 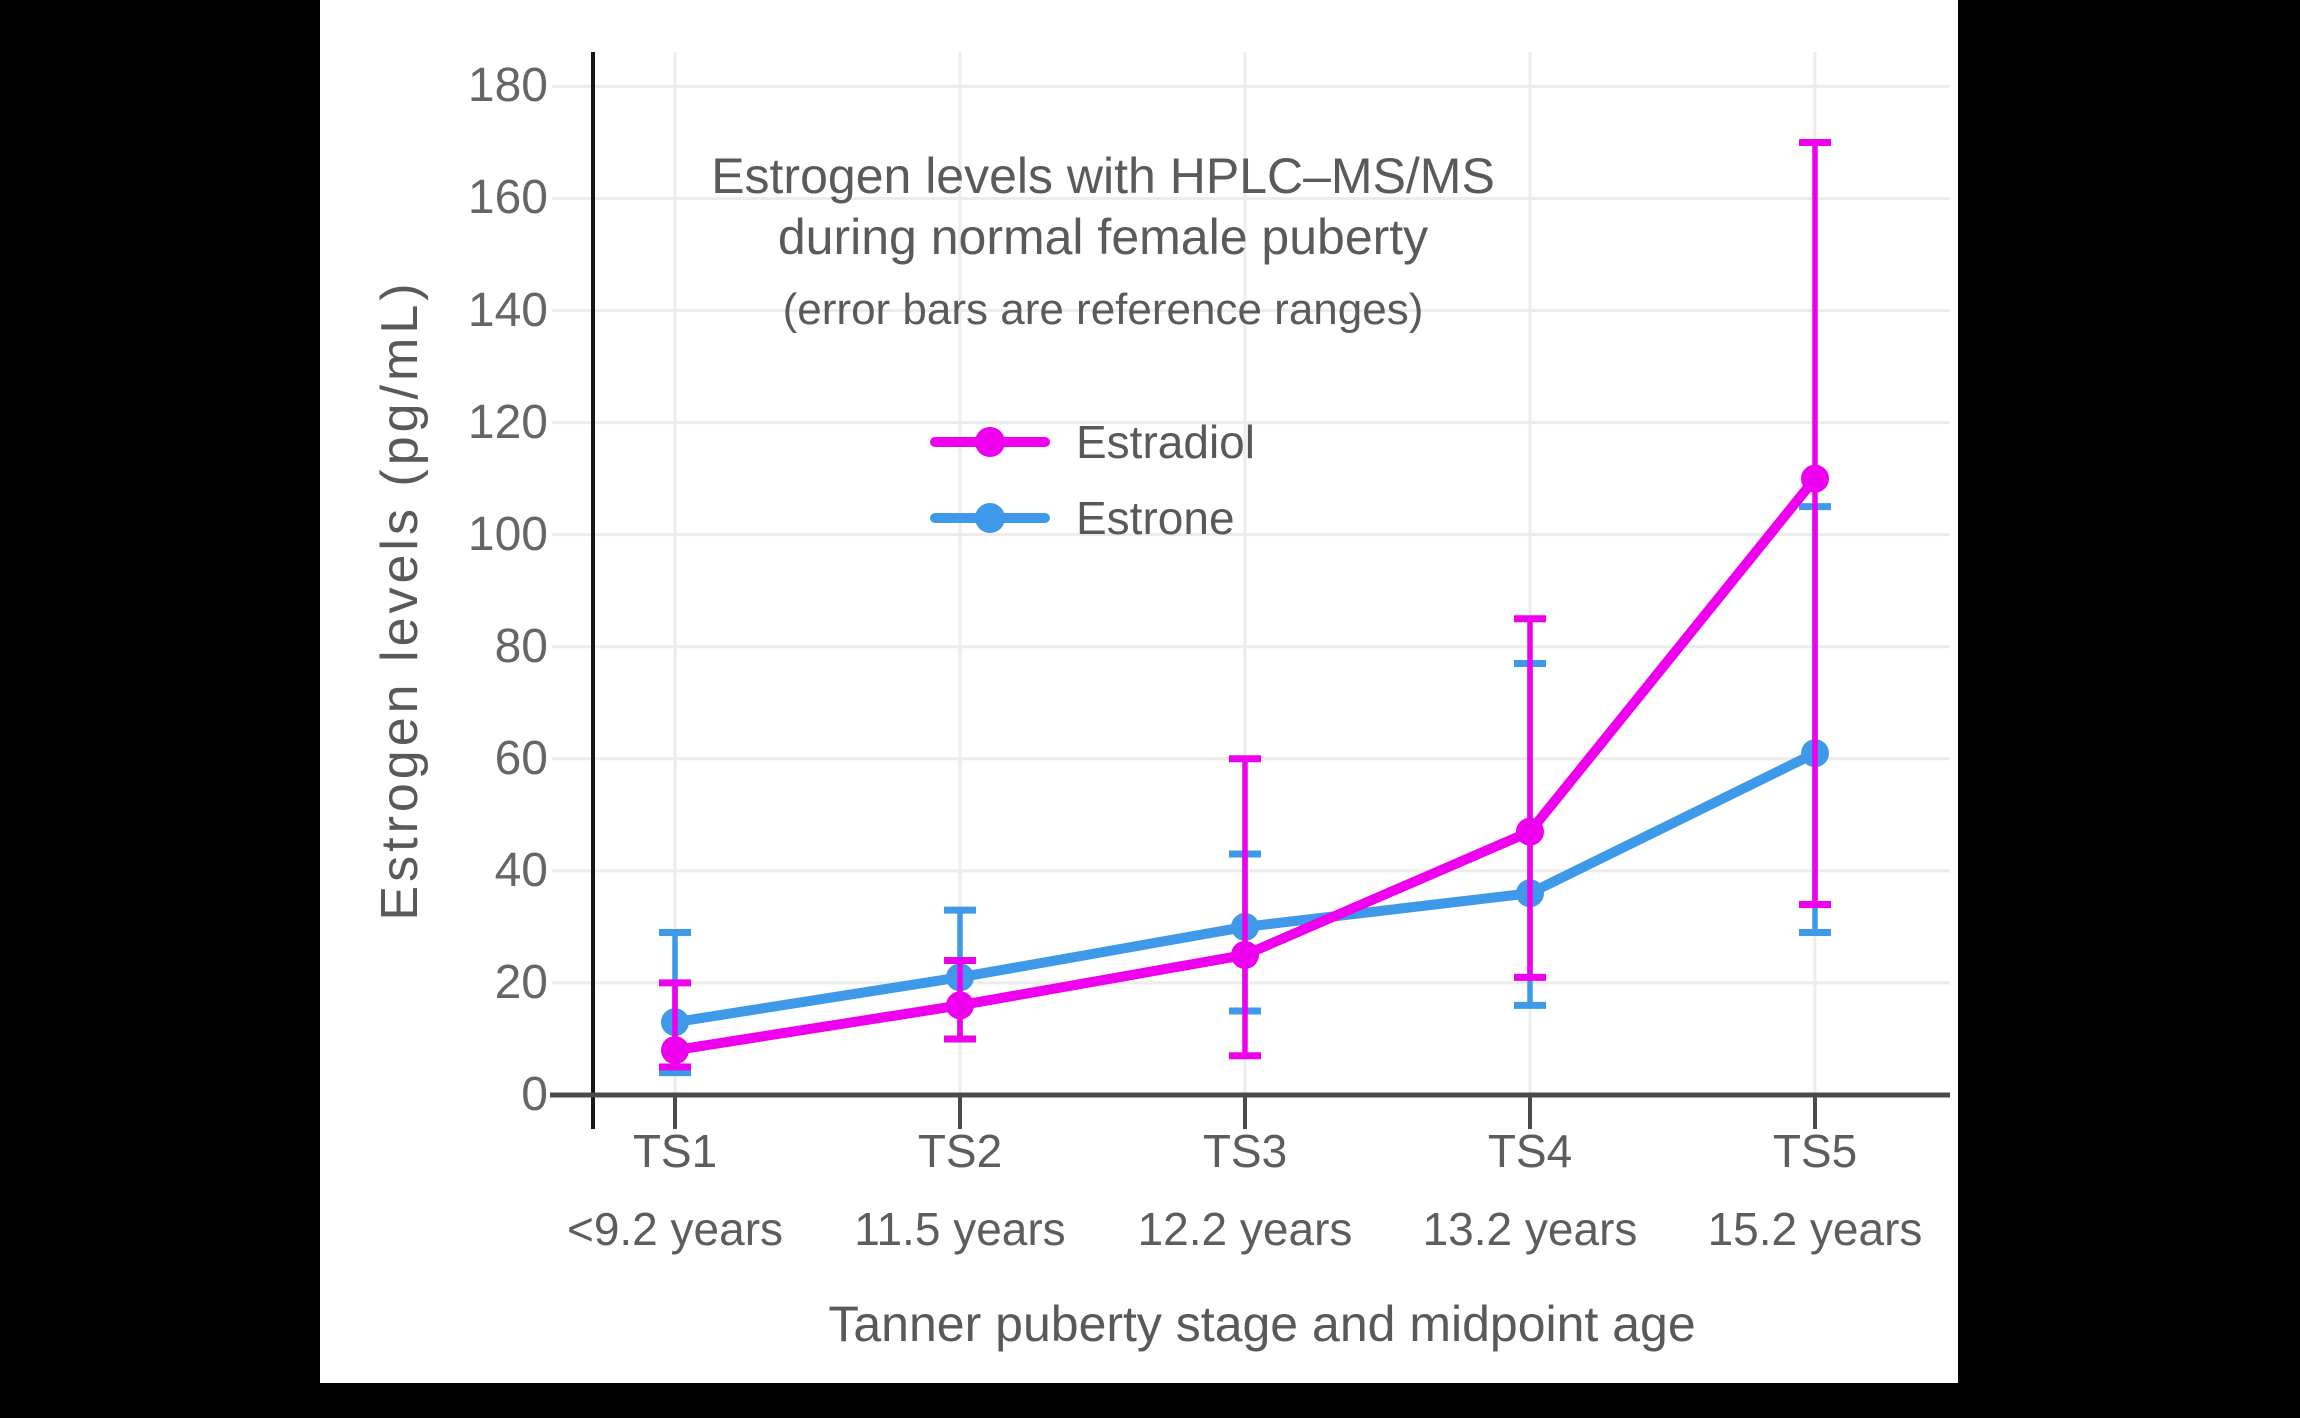 I want to click on estradiol-legend-dot, so click(x=990, y=442).